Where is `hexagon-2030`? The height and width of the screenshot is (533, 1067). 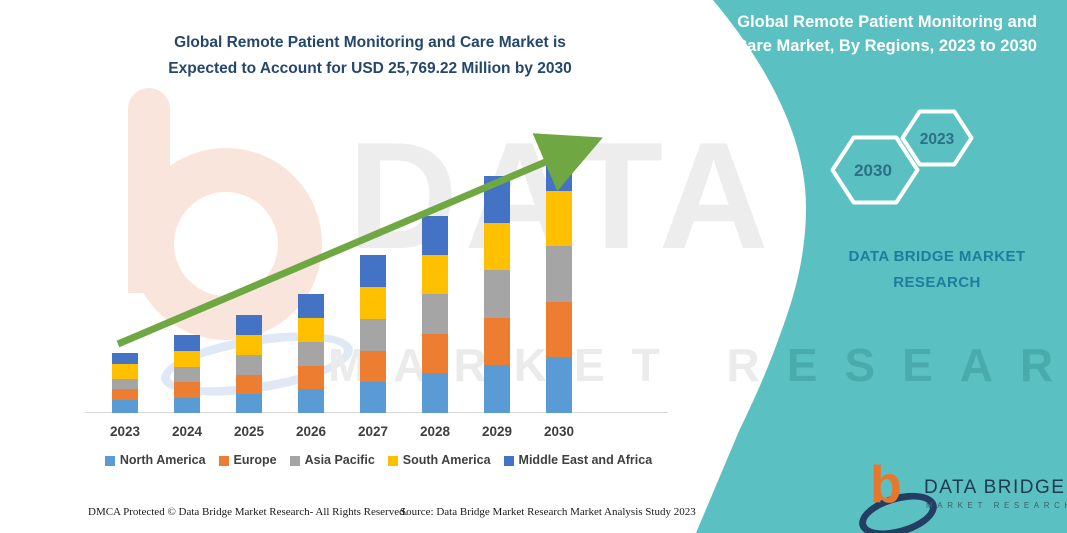
hexagon-2030 is located at coordinates (875, 170).